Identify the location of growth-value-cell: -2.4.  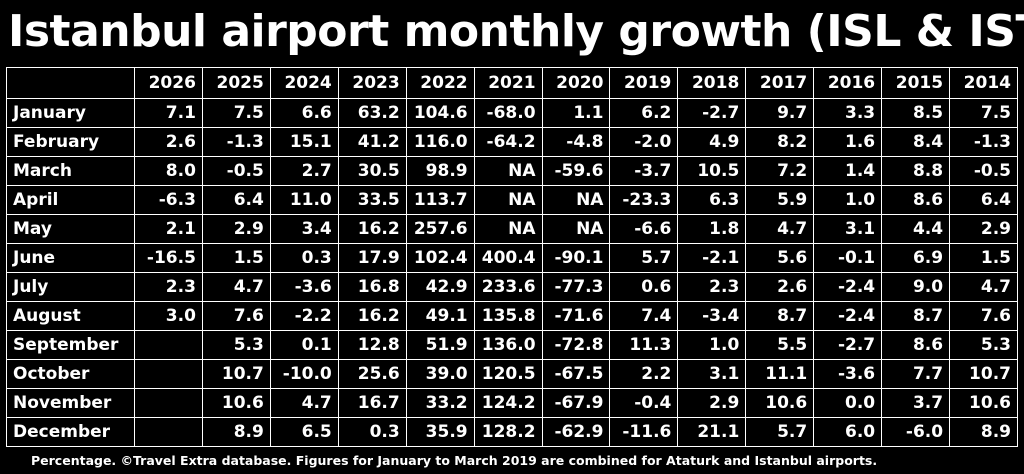
(848, 316).